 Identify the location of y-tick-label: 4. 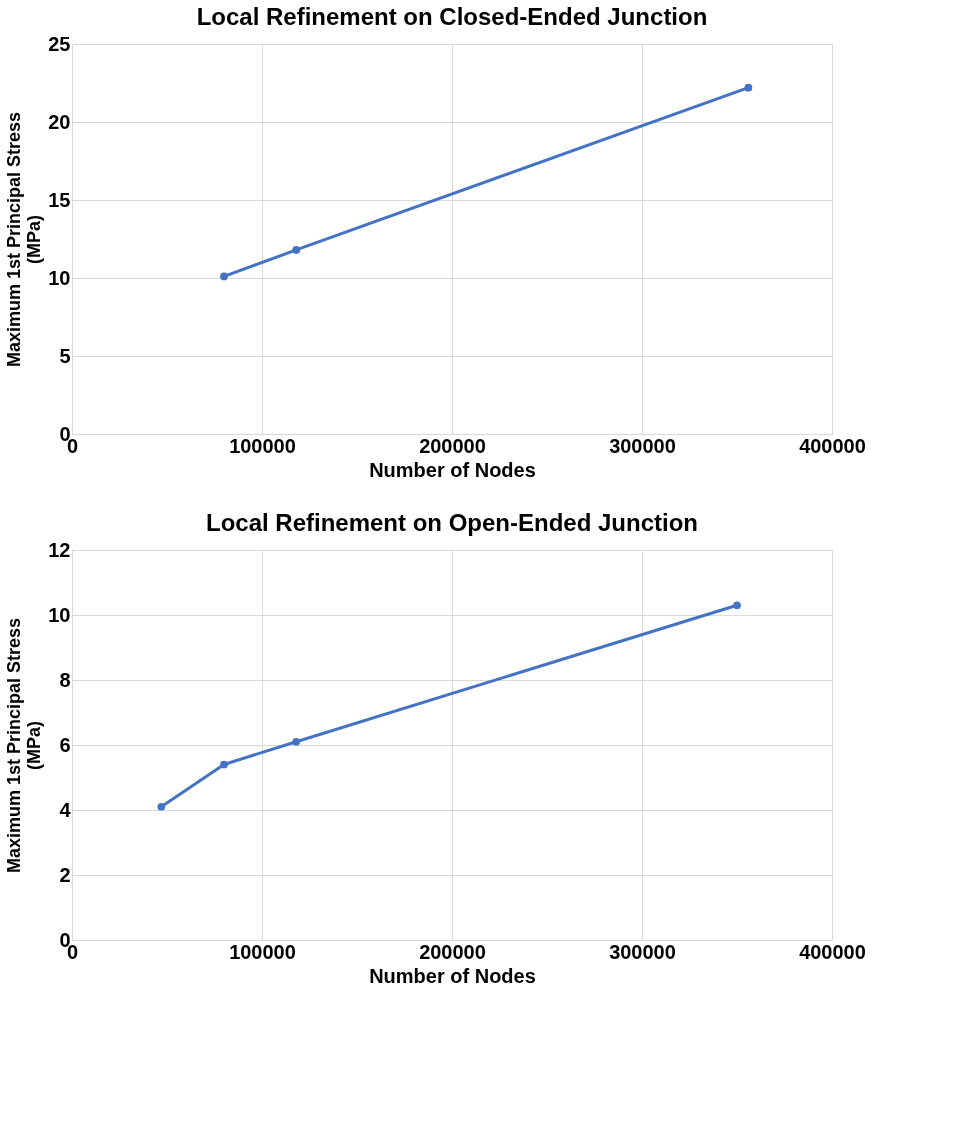
(65, 809).